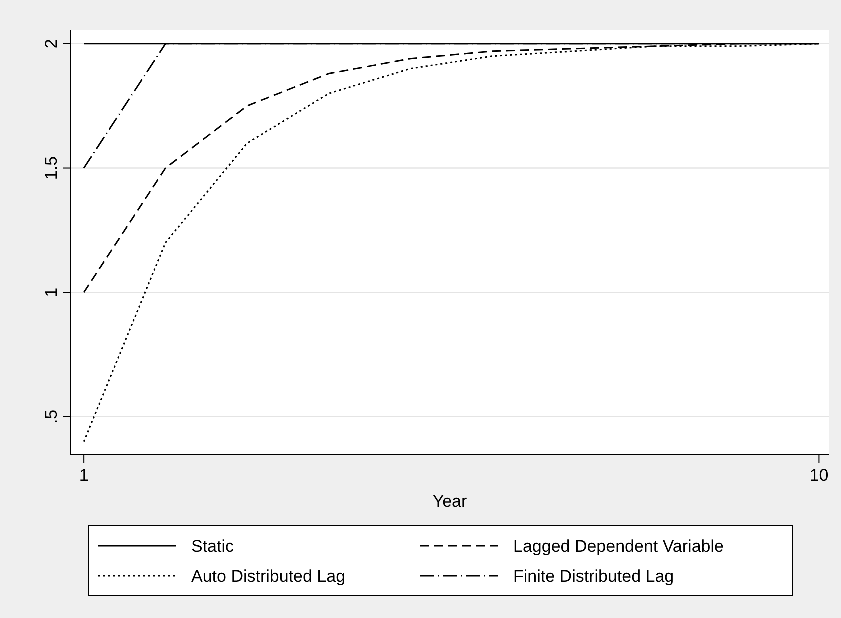 This screenshot has width=841, height=618. I want to click on y-tick-label: 2, so click(51, 44).